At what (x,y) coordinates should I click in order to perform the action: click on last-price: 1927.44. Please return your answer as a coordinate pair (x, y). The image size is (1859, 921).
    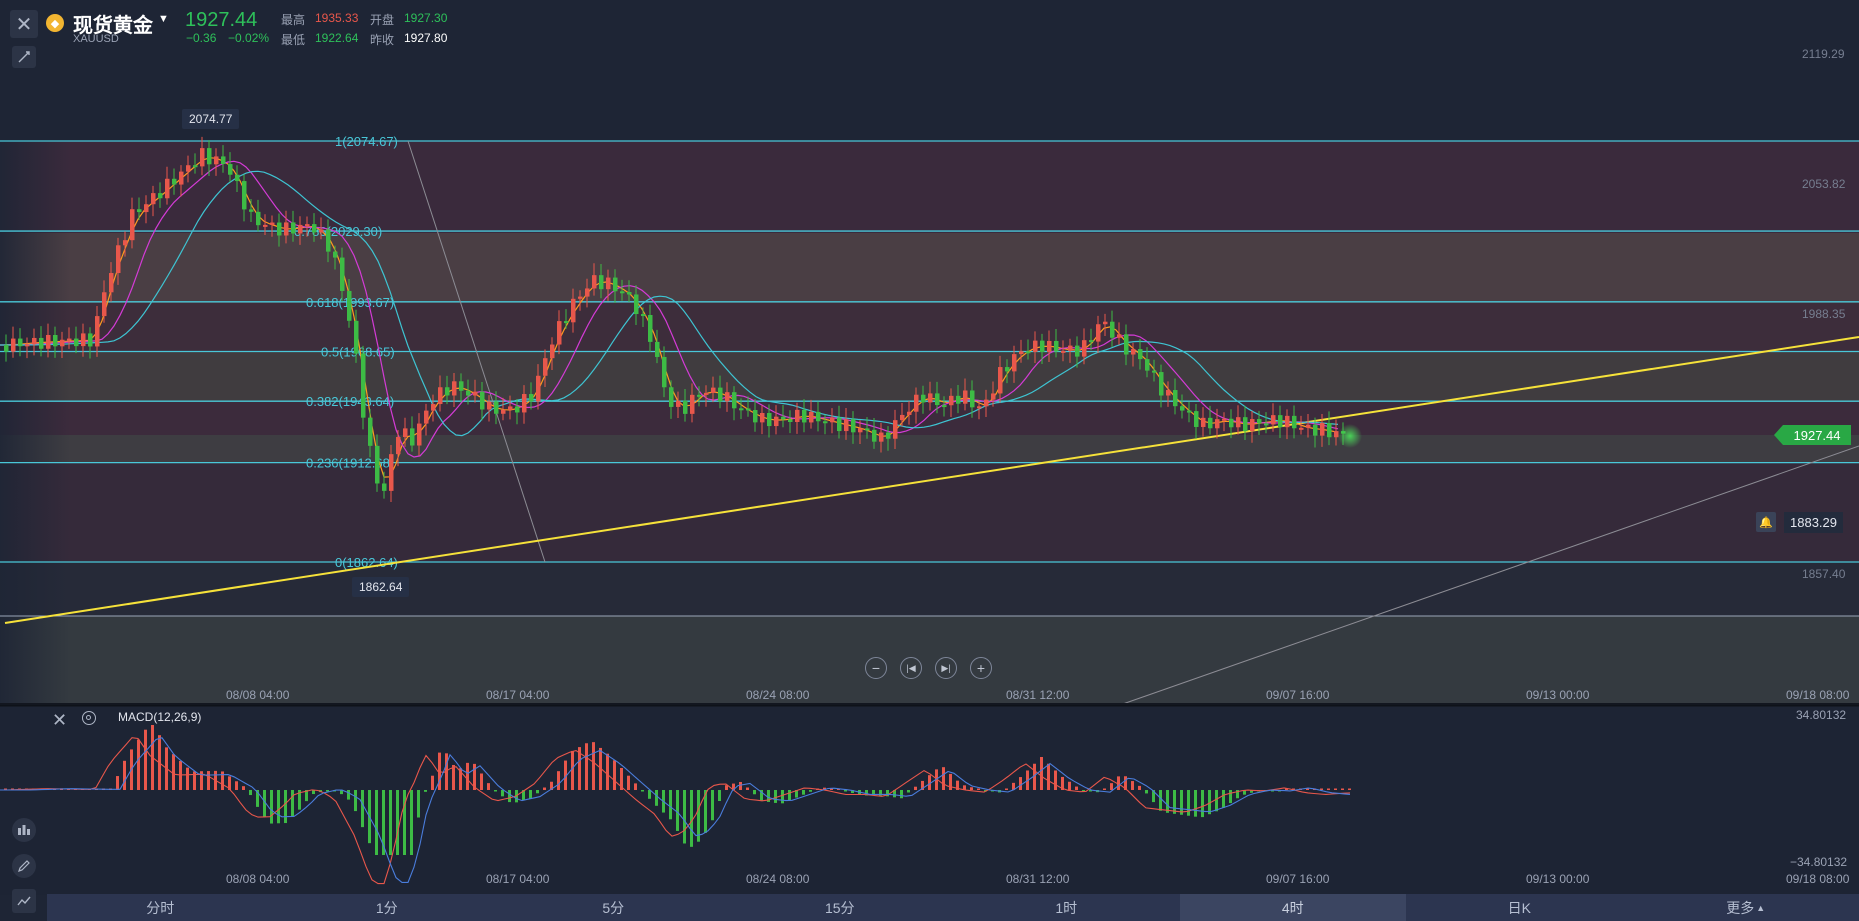
    Looking at the image, I should click on (221, 20).